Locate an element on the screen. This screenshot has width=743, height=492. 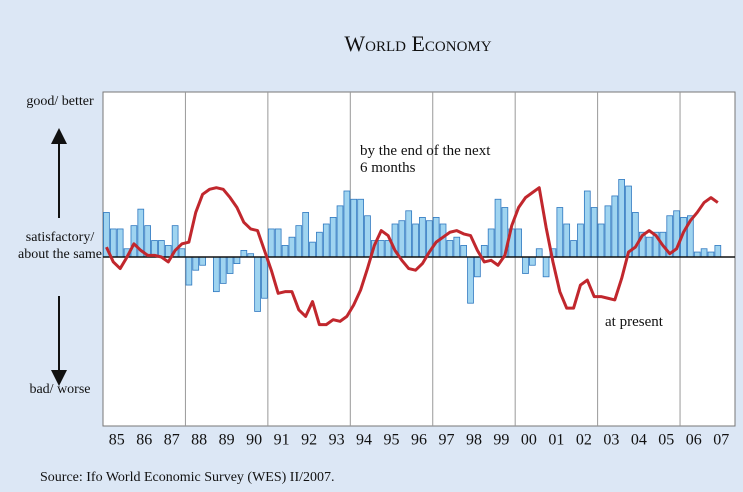
x-tick-label: 06 is located at coordinates (694, 440).